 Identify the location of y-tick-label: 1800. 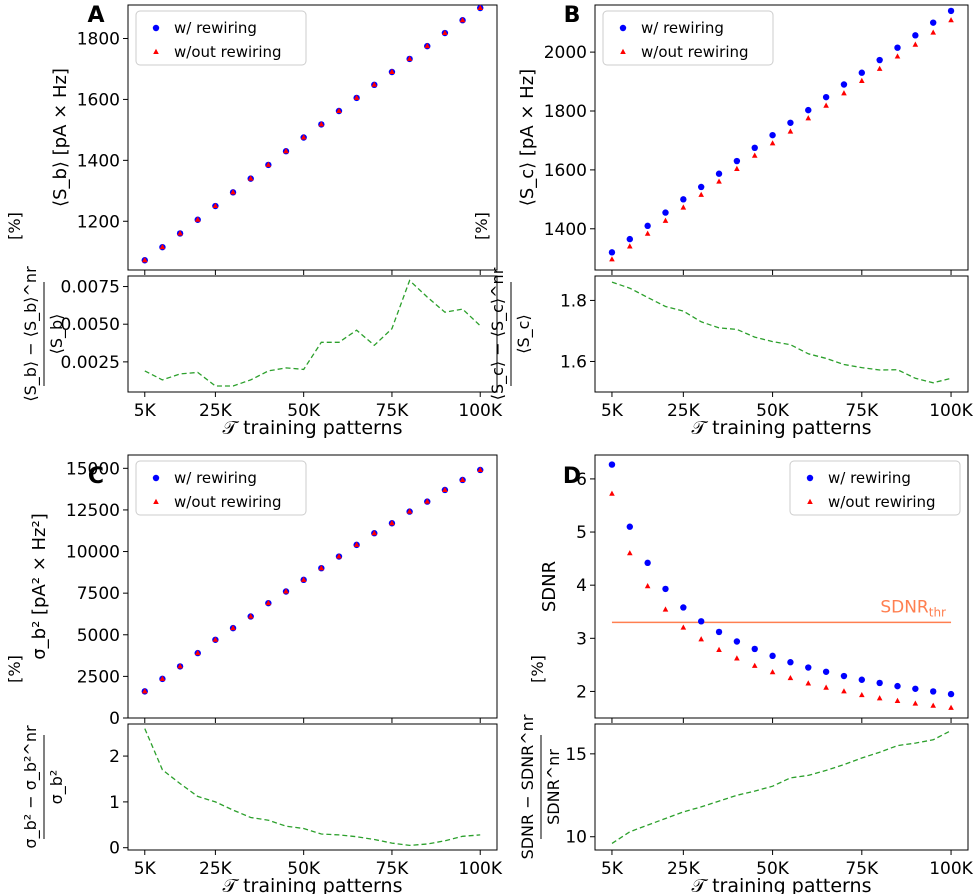
(565, 112).